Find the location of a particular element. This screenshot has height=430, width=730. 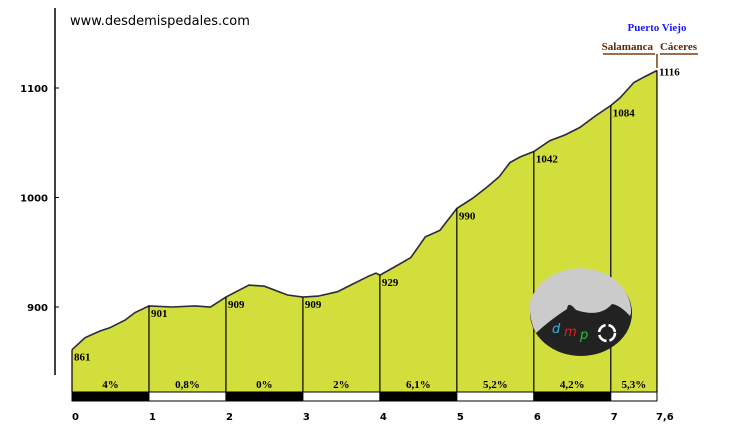

y-tick-label: 1100 is located at coordinates (34, 89).